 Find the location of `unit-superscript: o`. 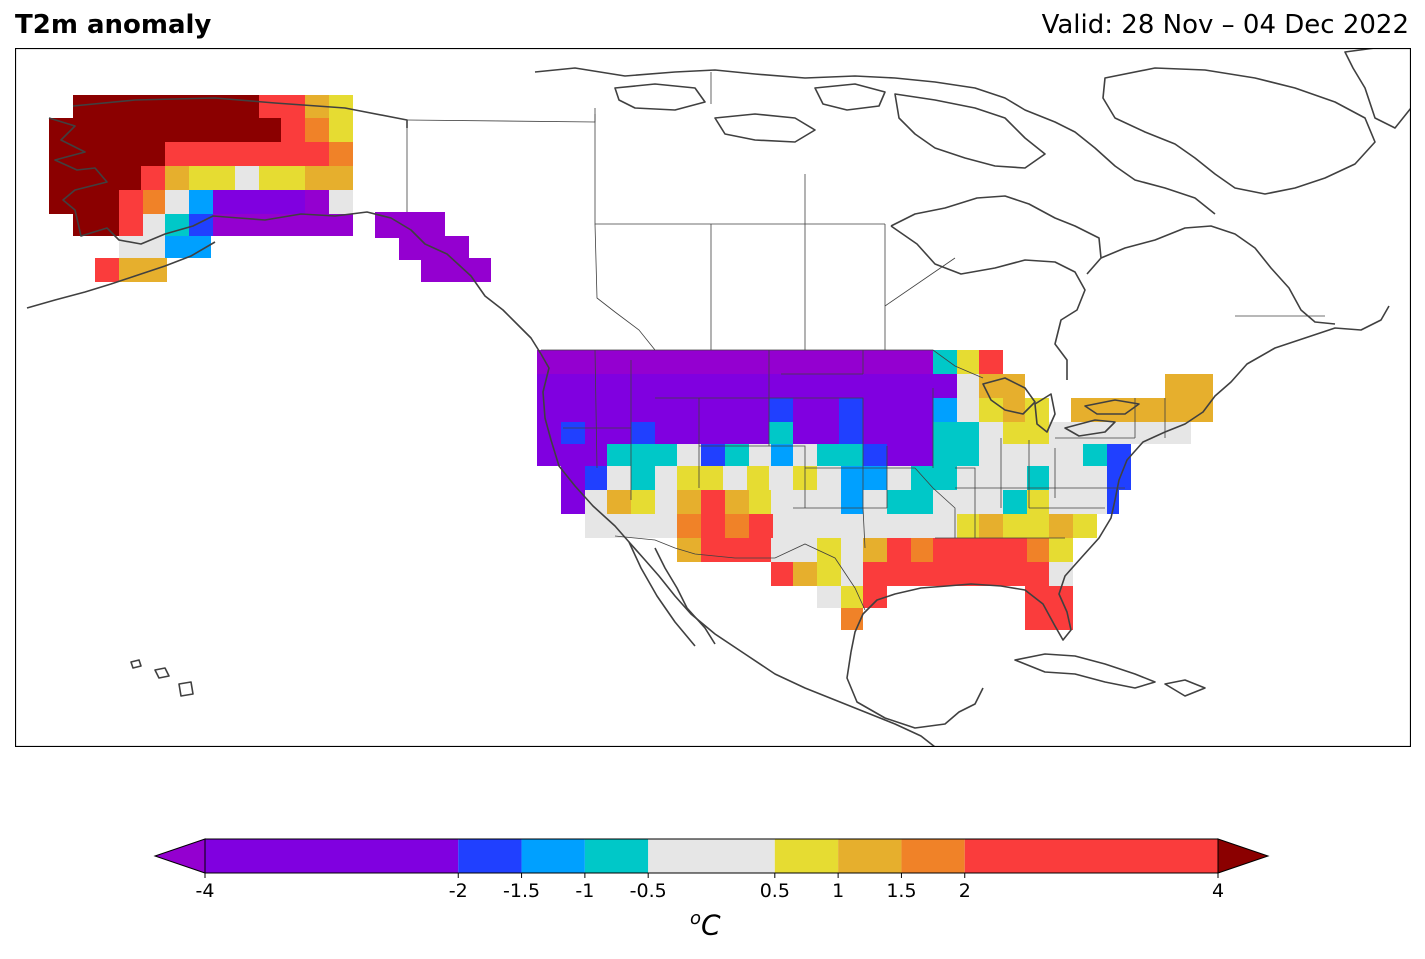

unit-superscript: o is located at coordinates (696, 918).